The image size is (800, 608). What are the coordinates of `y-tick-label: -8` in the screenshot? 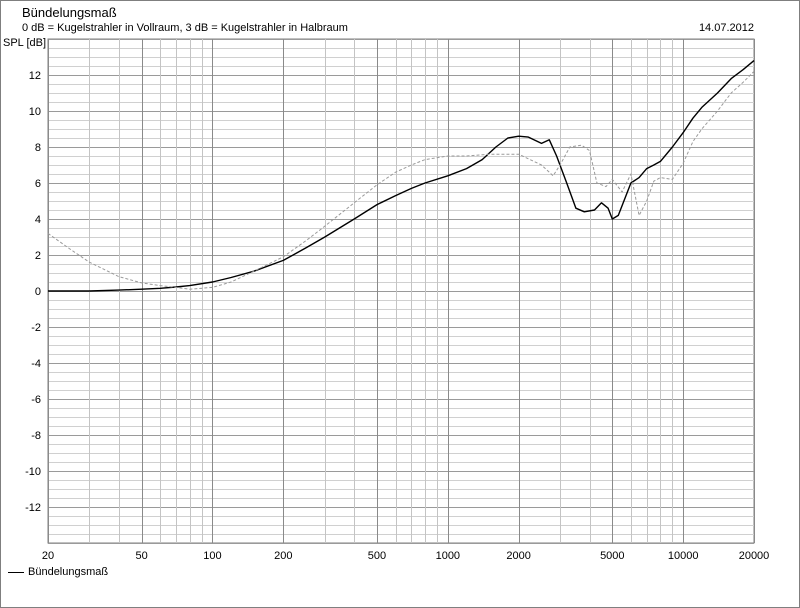 It's located at (36, 436).